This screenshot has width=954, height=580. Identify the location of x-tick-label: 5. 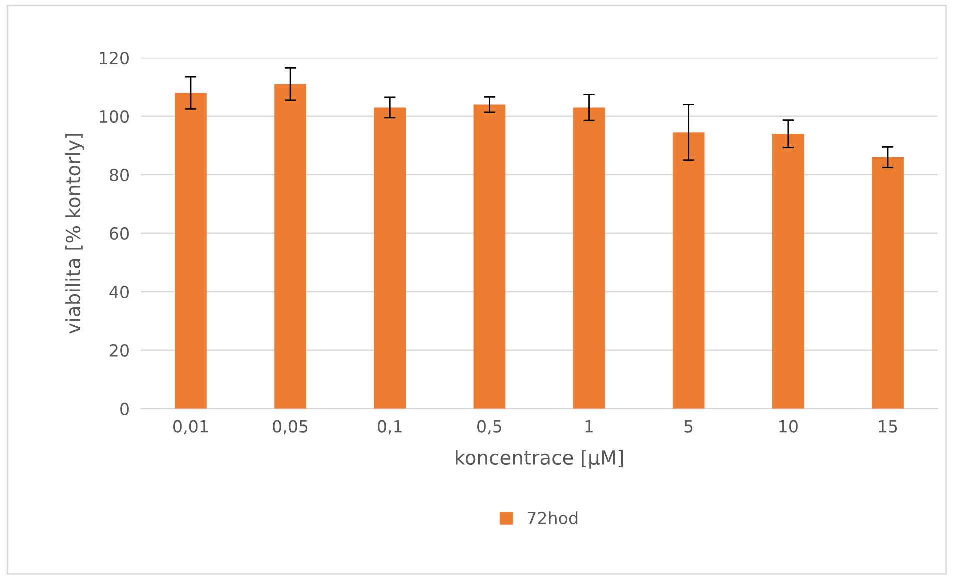
(688, 426).